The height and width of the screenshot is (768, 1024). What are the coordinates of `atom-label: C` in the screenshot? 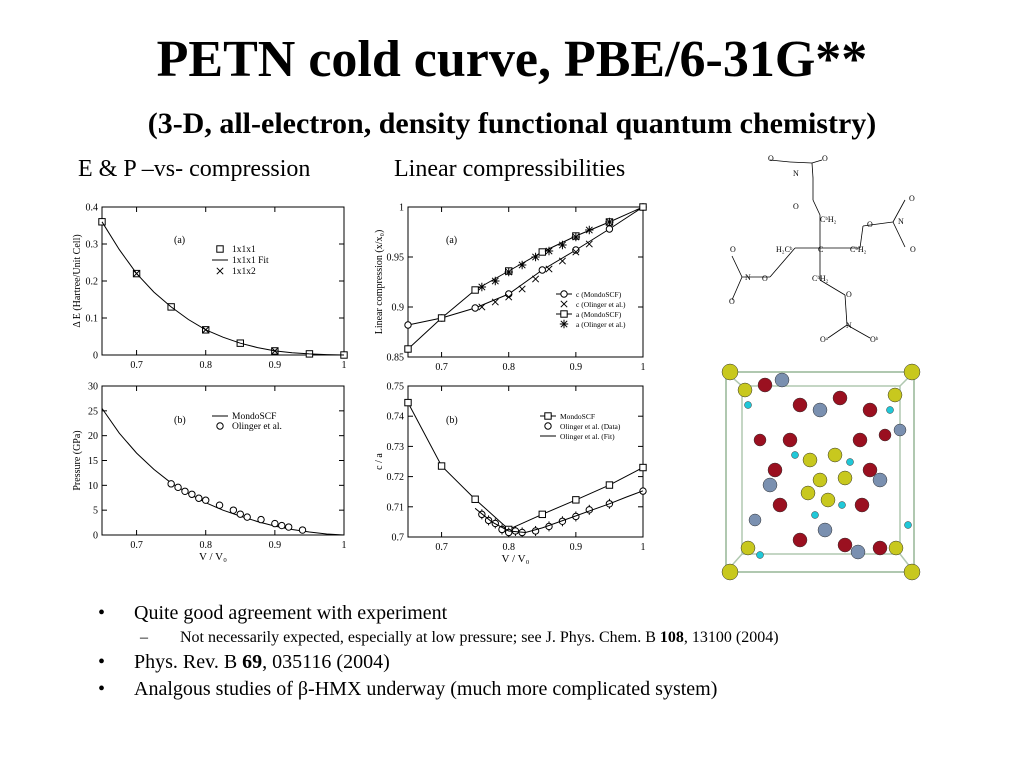 It's located at (820, 249).